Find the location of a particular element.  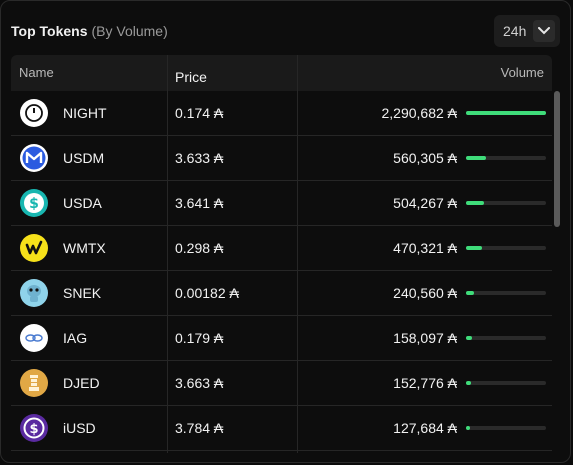

token-name-cell: $ iUSD is located at coordinates (57, 428).